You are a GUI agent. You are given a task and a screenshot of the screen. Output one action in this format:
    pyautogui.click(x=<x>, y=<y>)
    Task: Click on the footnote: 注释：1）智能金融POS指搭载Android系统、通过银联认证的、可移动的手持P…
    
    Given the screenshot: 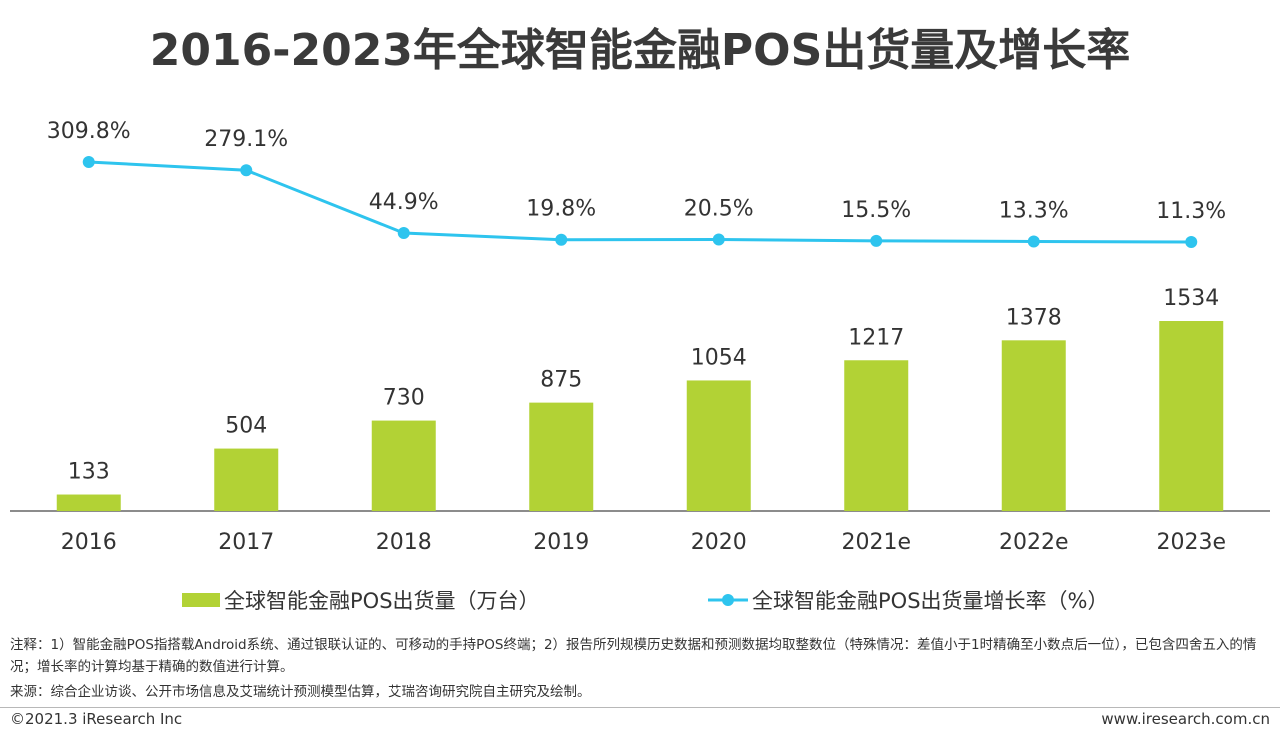 What is the action you would take?
    pyautogui.click(x=633, y=656)
    